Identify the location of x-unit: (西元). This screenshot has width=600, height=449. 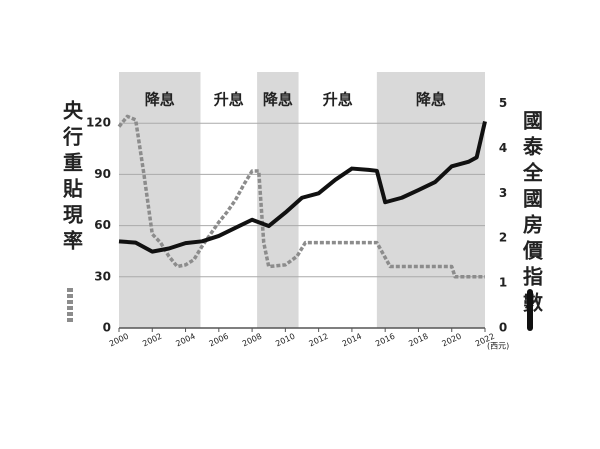
(498, 346).